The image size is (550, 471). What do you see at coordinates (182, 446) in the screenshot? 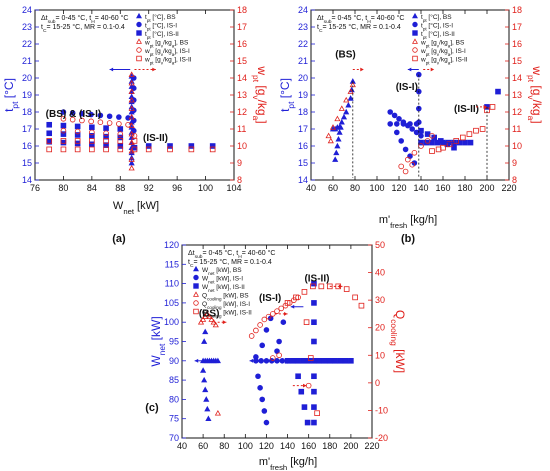
I see `x-tick-label: 40` at bounding box center [182, 446].